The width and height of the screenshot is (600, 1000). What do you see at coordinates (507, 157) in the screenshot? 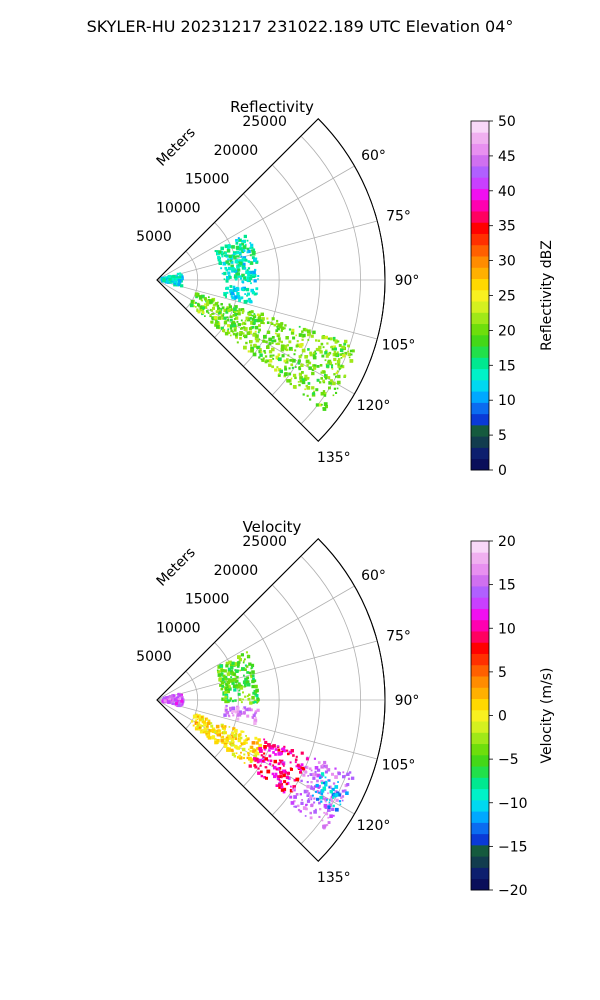
I see `colorbar-tick-label: 45` at bounding box center [507, 157].